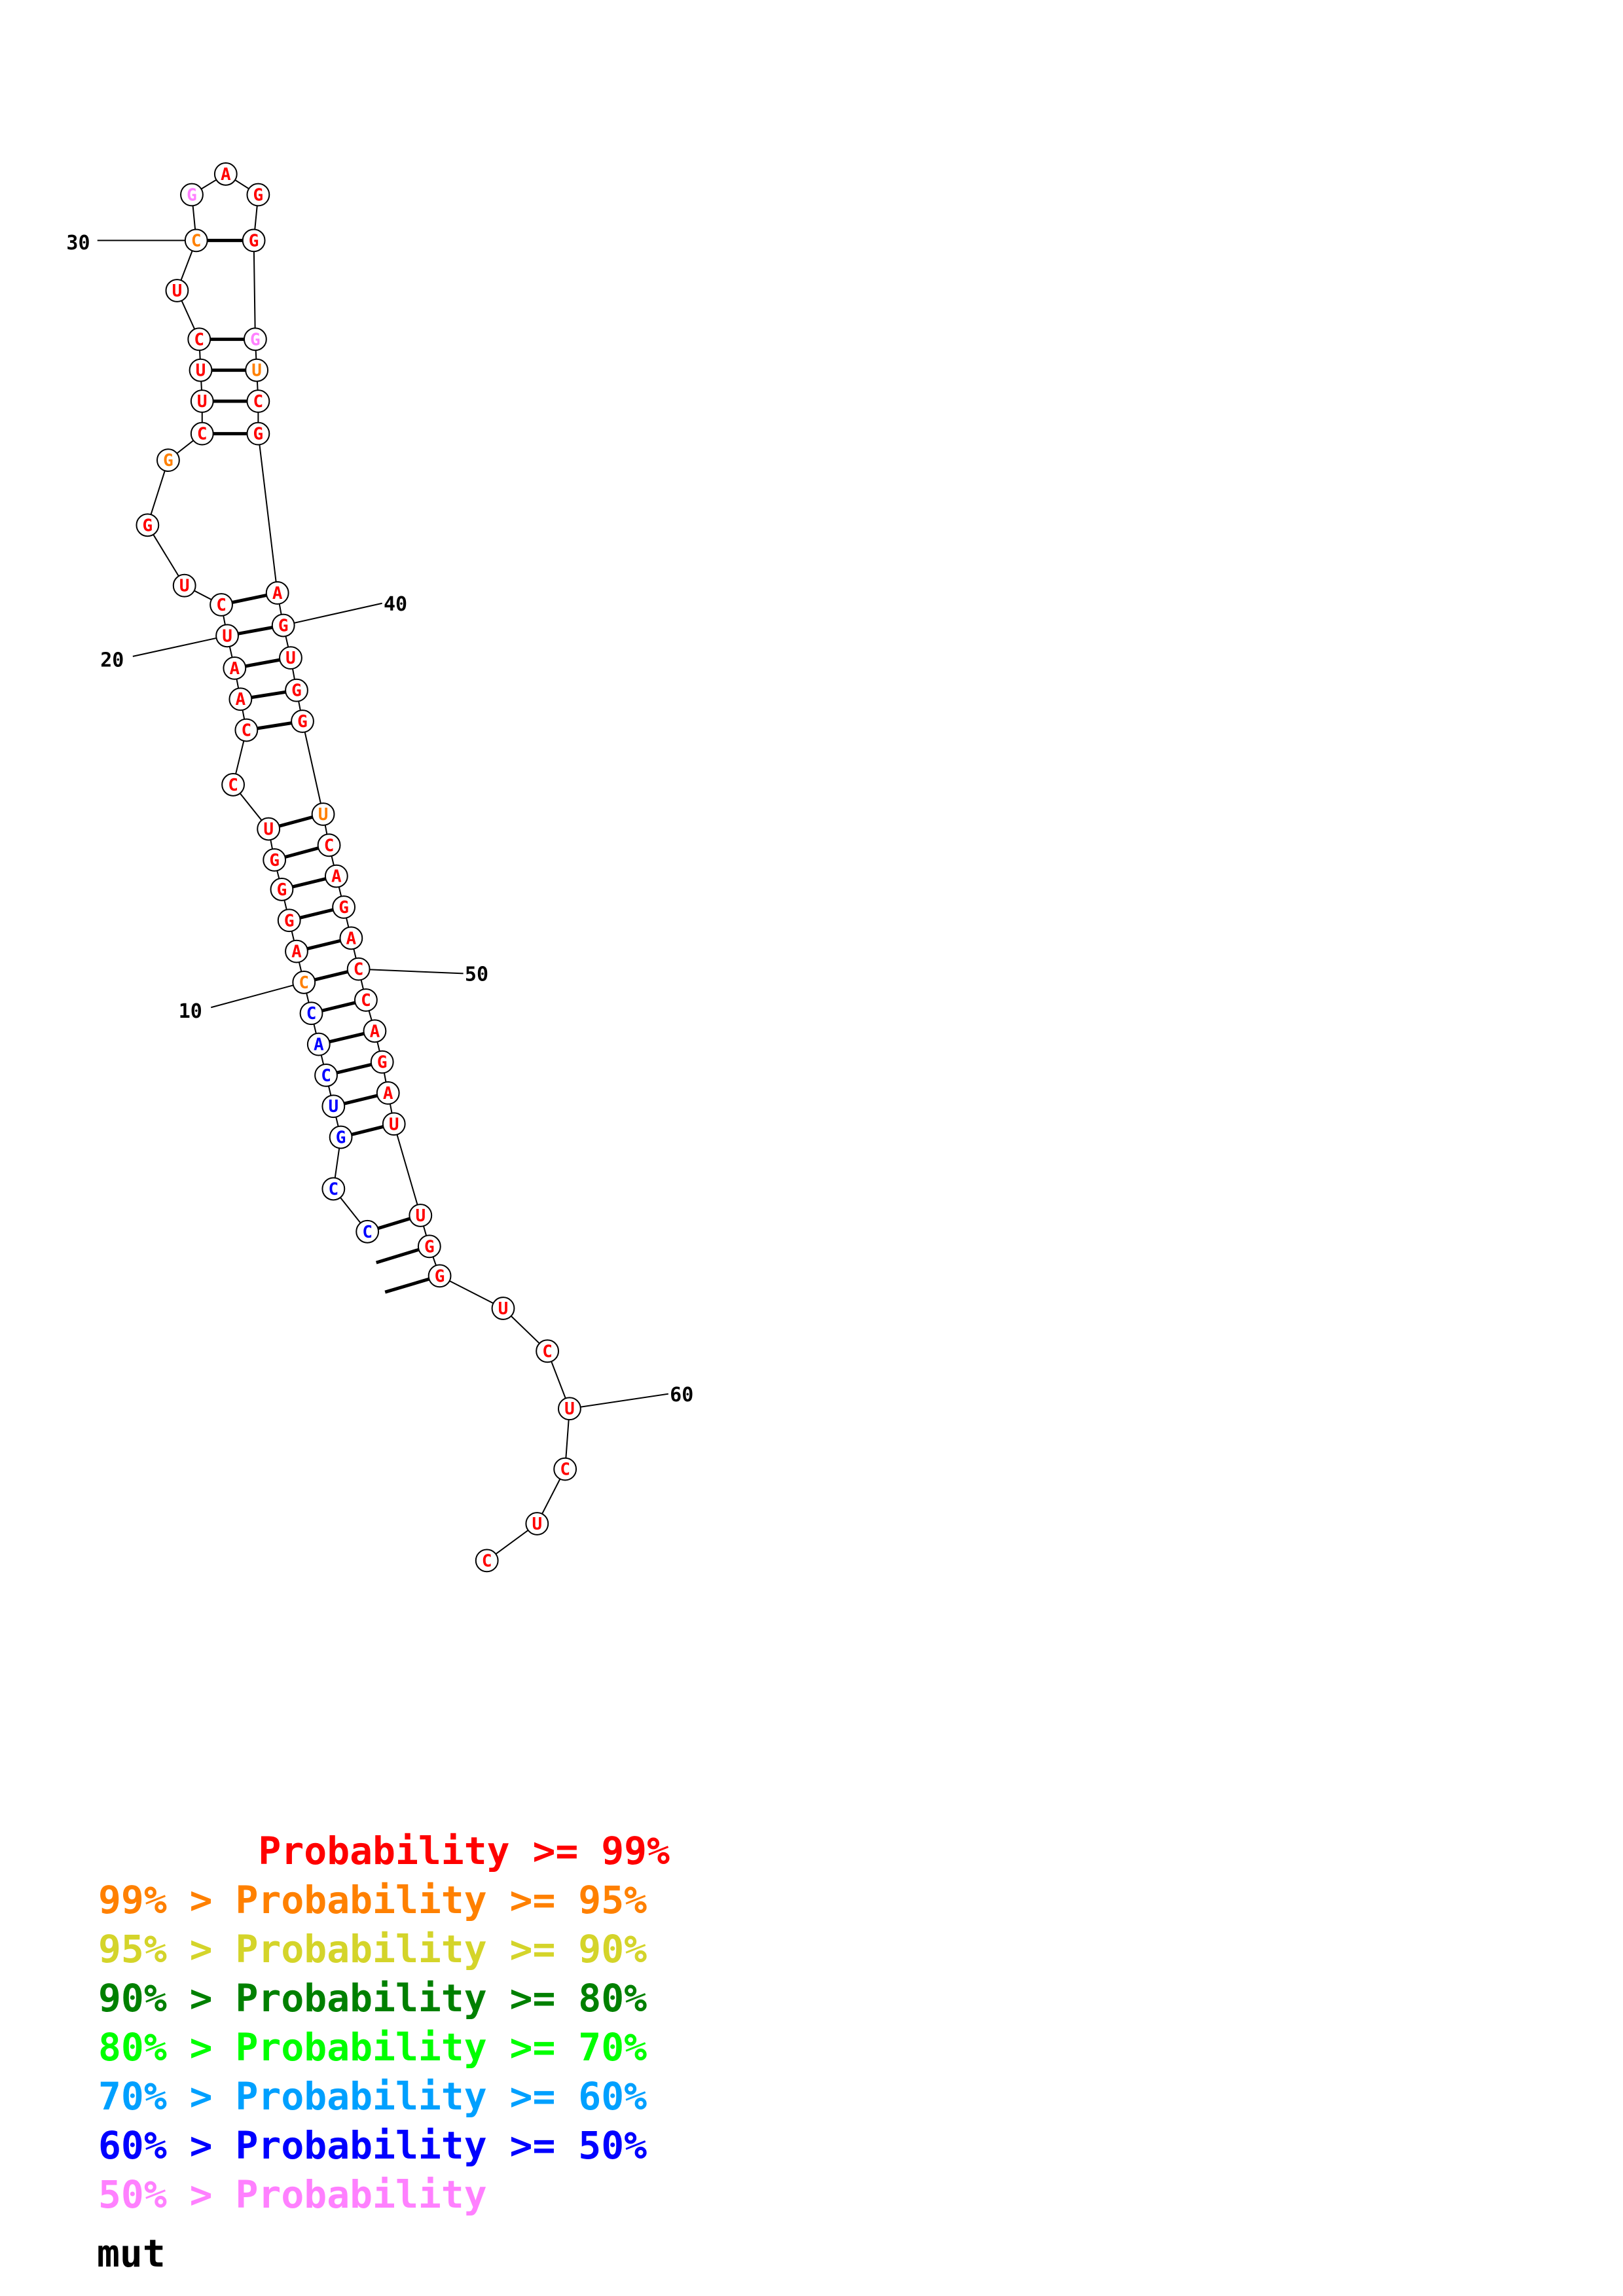 The image size is (1623, 2296). Describe the element at coordinates (292, 2194) in the screenshot. I see `legend-entry: 50% > Probability` at that location.